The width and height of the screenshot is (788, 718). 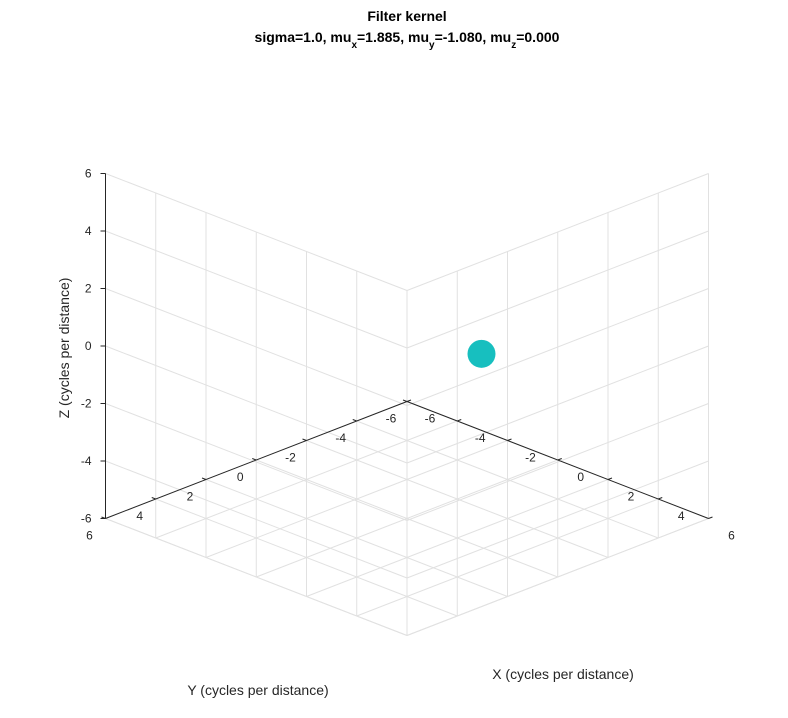 I want to click on data-points, so click(x=481, y=353).